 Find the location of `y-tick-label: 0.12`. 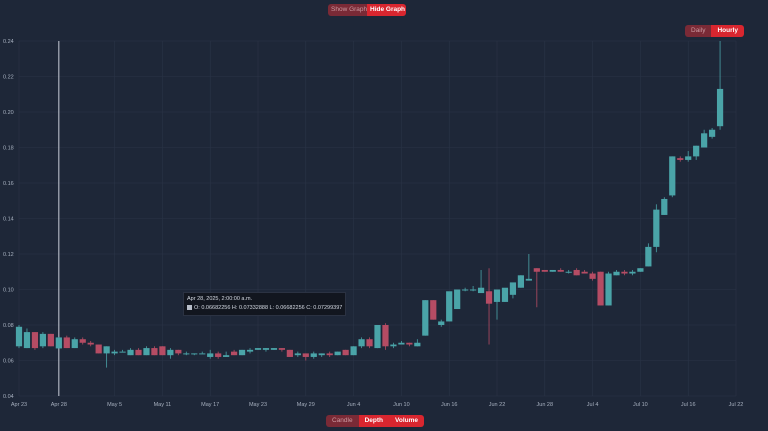

y-tick-label: 0.12 is located at coordinates (8, 255).